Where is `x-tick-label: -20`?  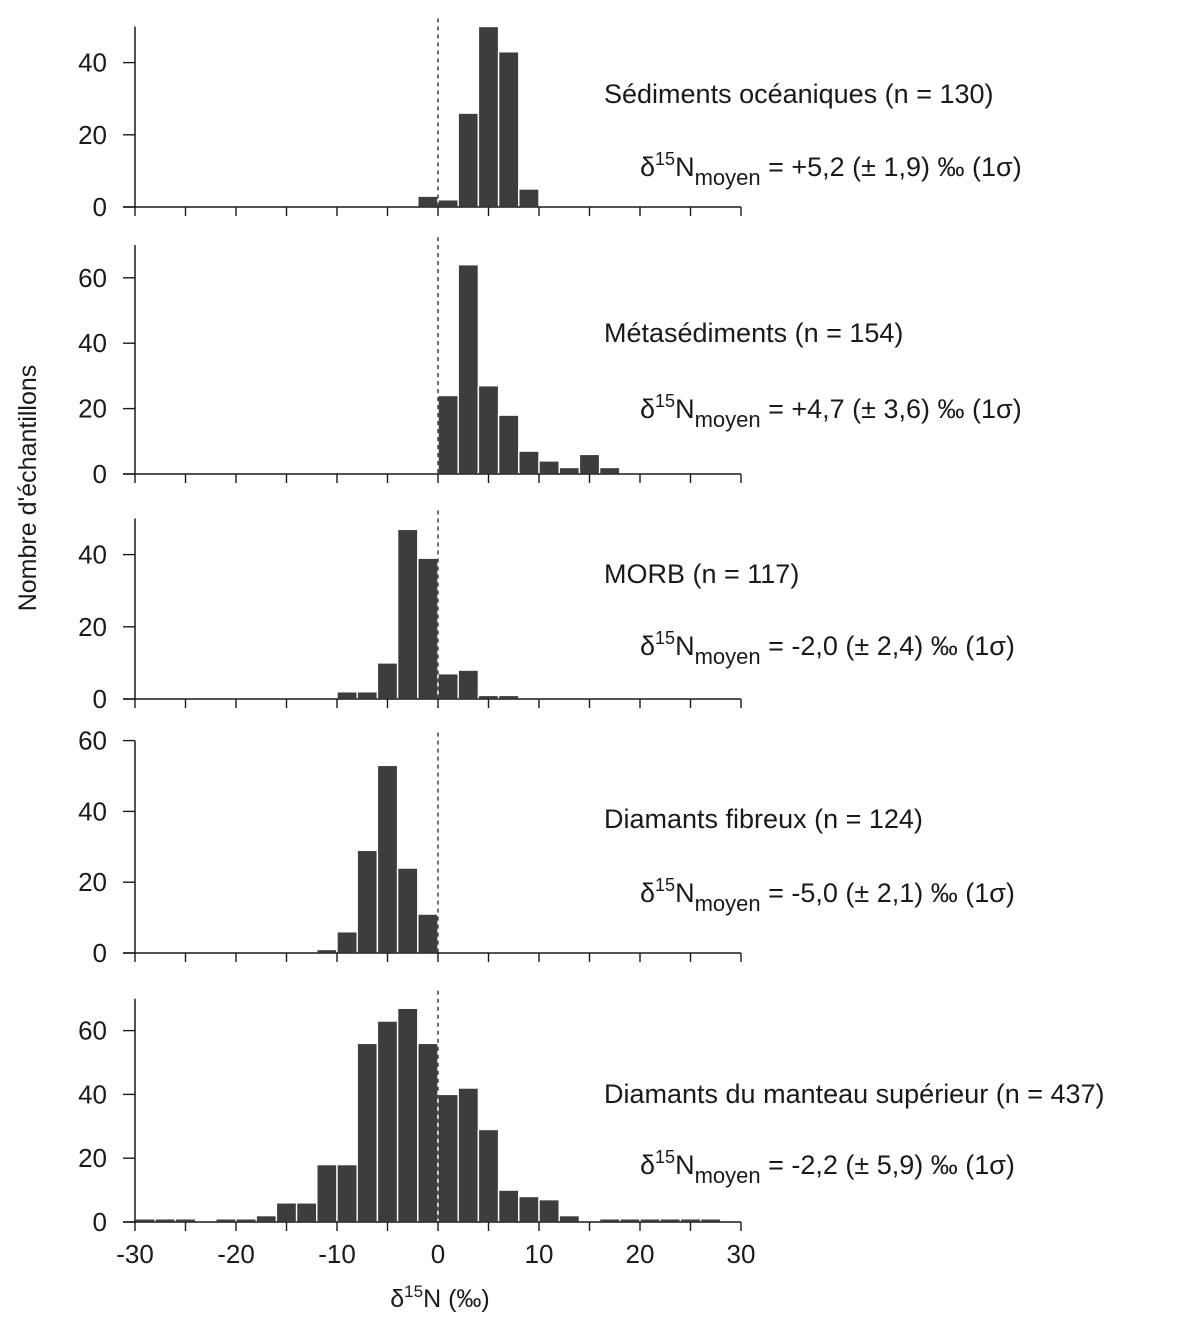
x-tick-label: -20 is located at coordinates (236, 1254).